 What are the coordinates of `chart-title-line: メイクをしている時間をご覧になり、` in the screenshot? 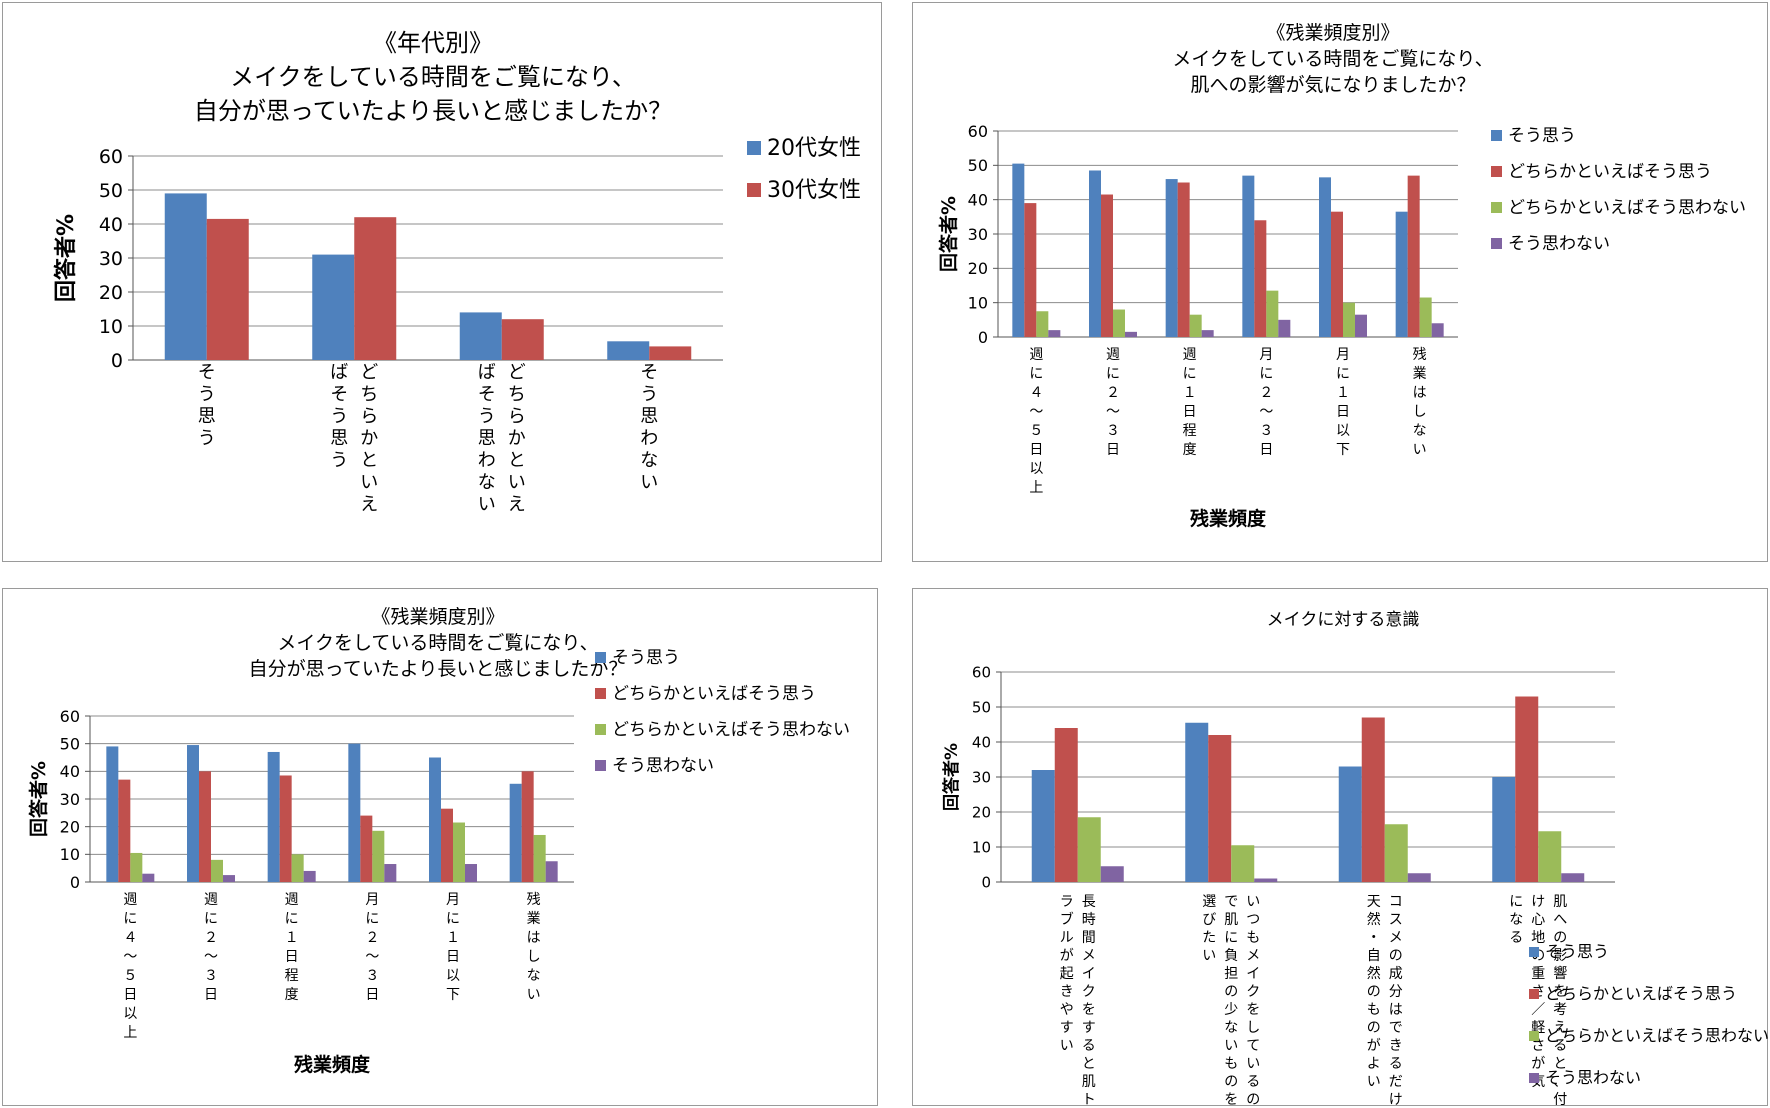 It's located at (437, 643).